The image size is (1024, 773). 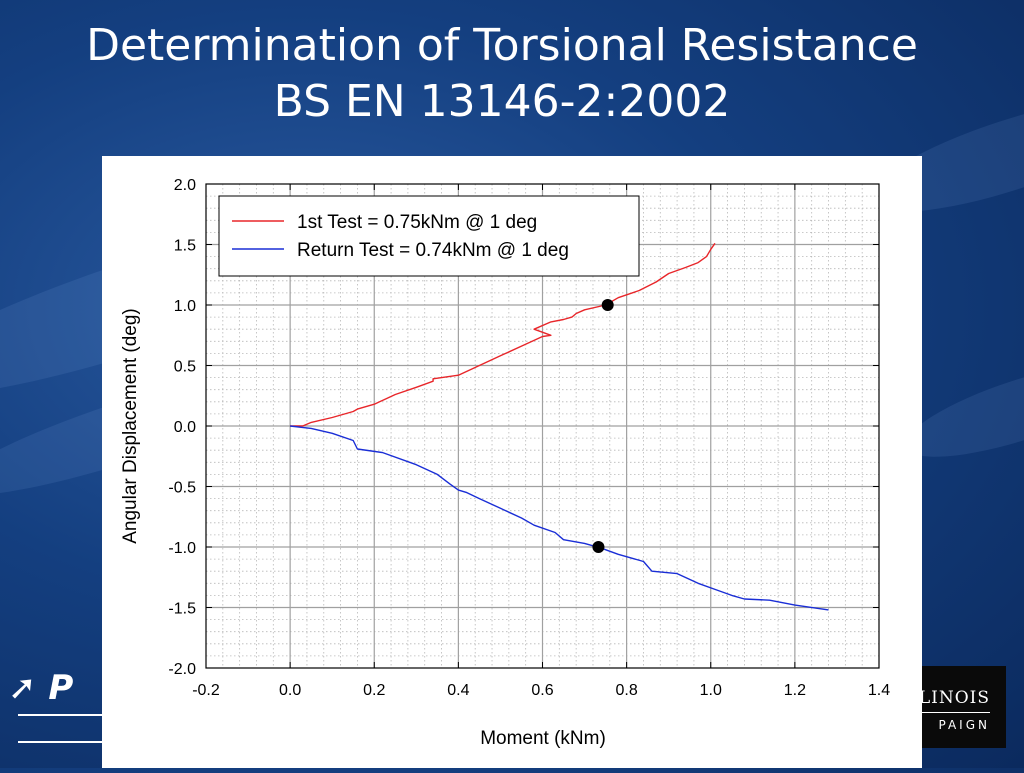 I want to click on logo-text-line2: PAIGN, so click(x=964, y=725).